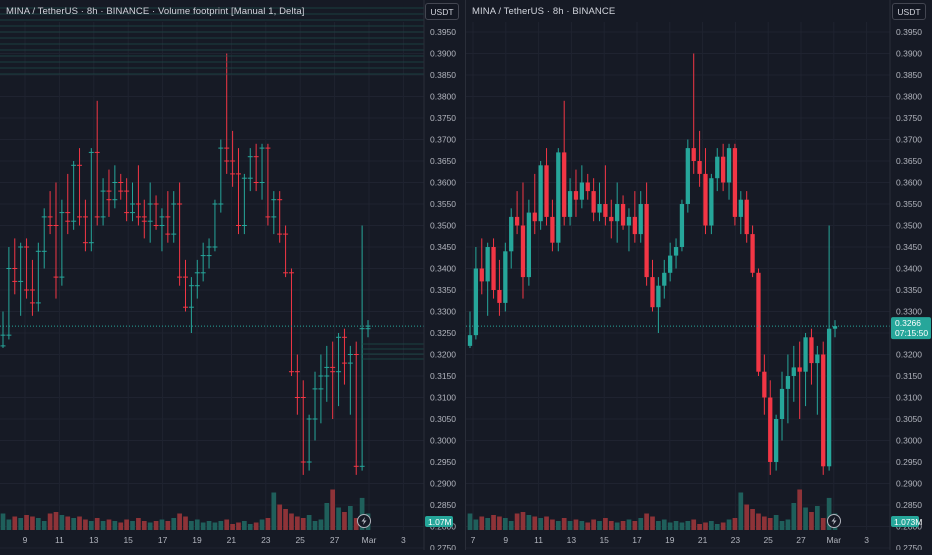 This screenshot has width=932, height=555. What do you see at coordinates (572, 540) in the screenshot?
I see `x-tick-label: 13` at bounding box center [572, 540].